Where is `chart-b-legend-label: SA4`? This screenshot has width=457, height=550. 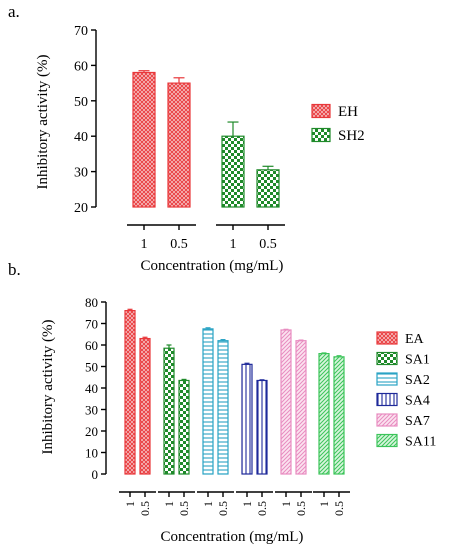 chart-b-legend-label: SA4 is located at coordinates (417, 401).